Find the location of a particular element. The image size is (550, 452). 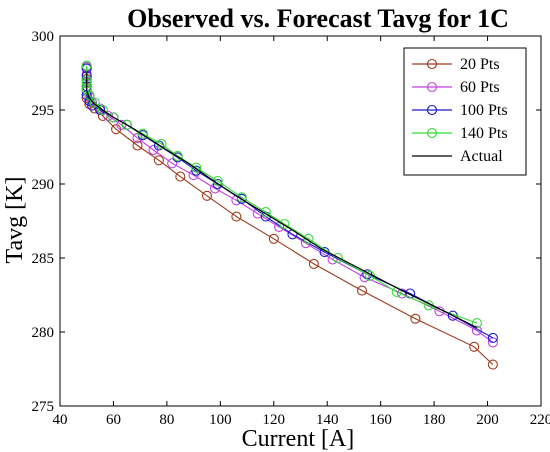

legend-box is located at coordinates (465, 111).